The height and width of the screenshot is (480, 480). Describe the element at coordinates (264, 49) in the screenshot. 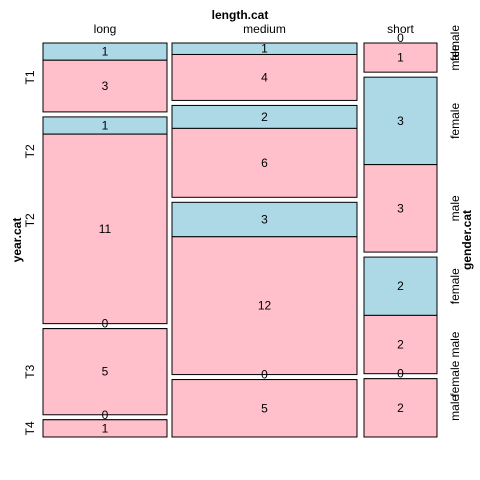

I see `cell-medium-T1-female-count: 1` at that location.